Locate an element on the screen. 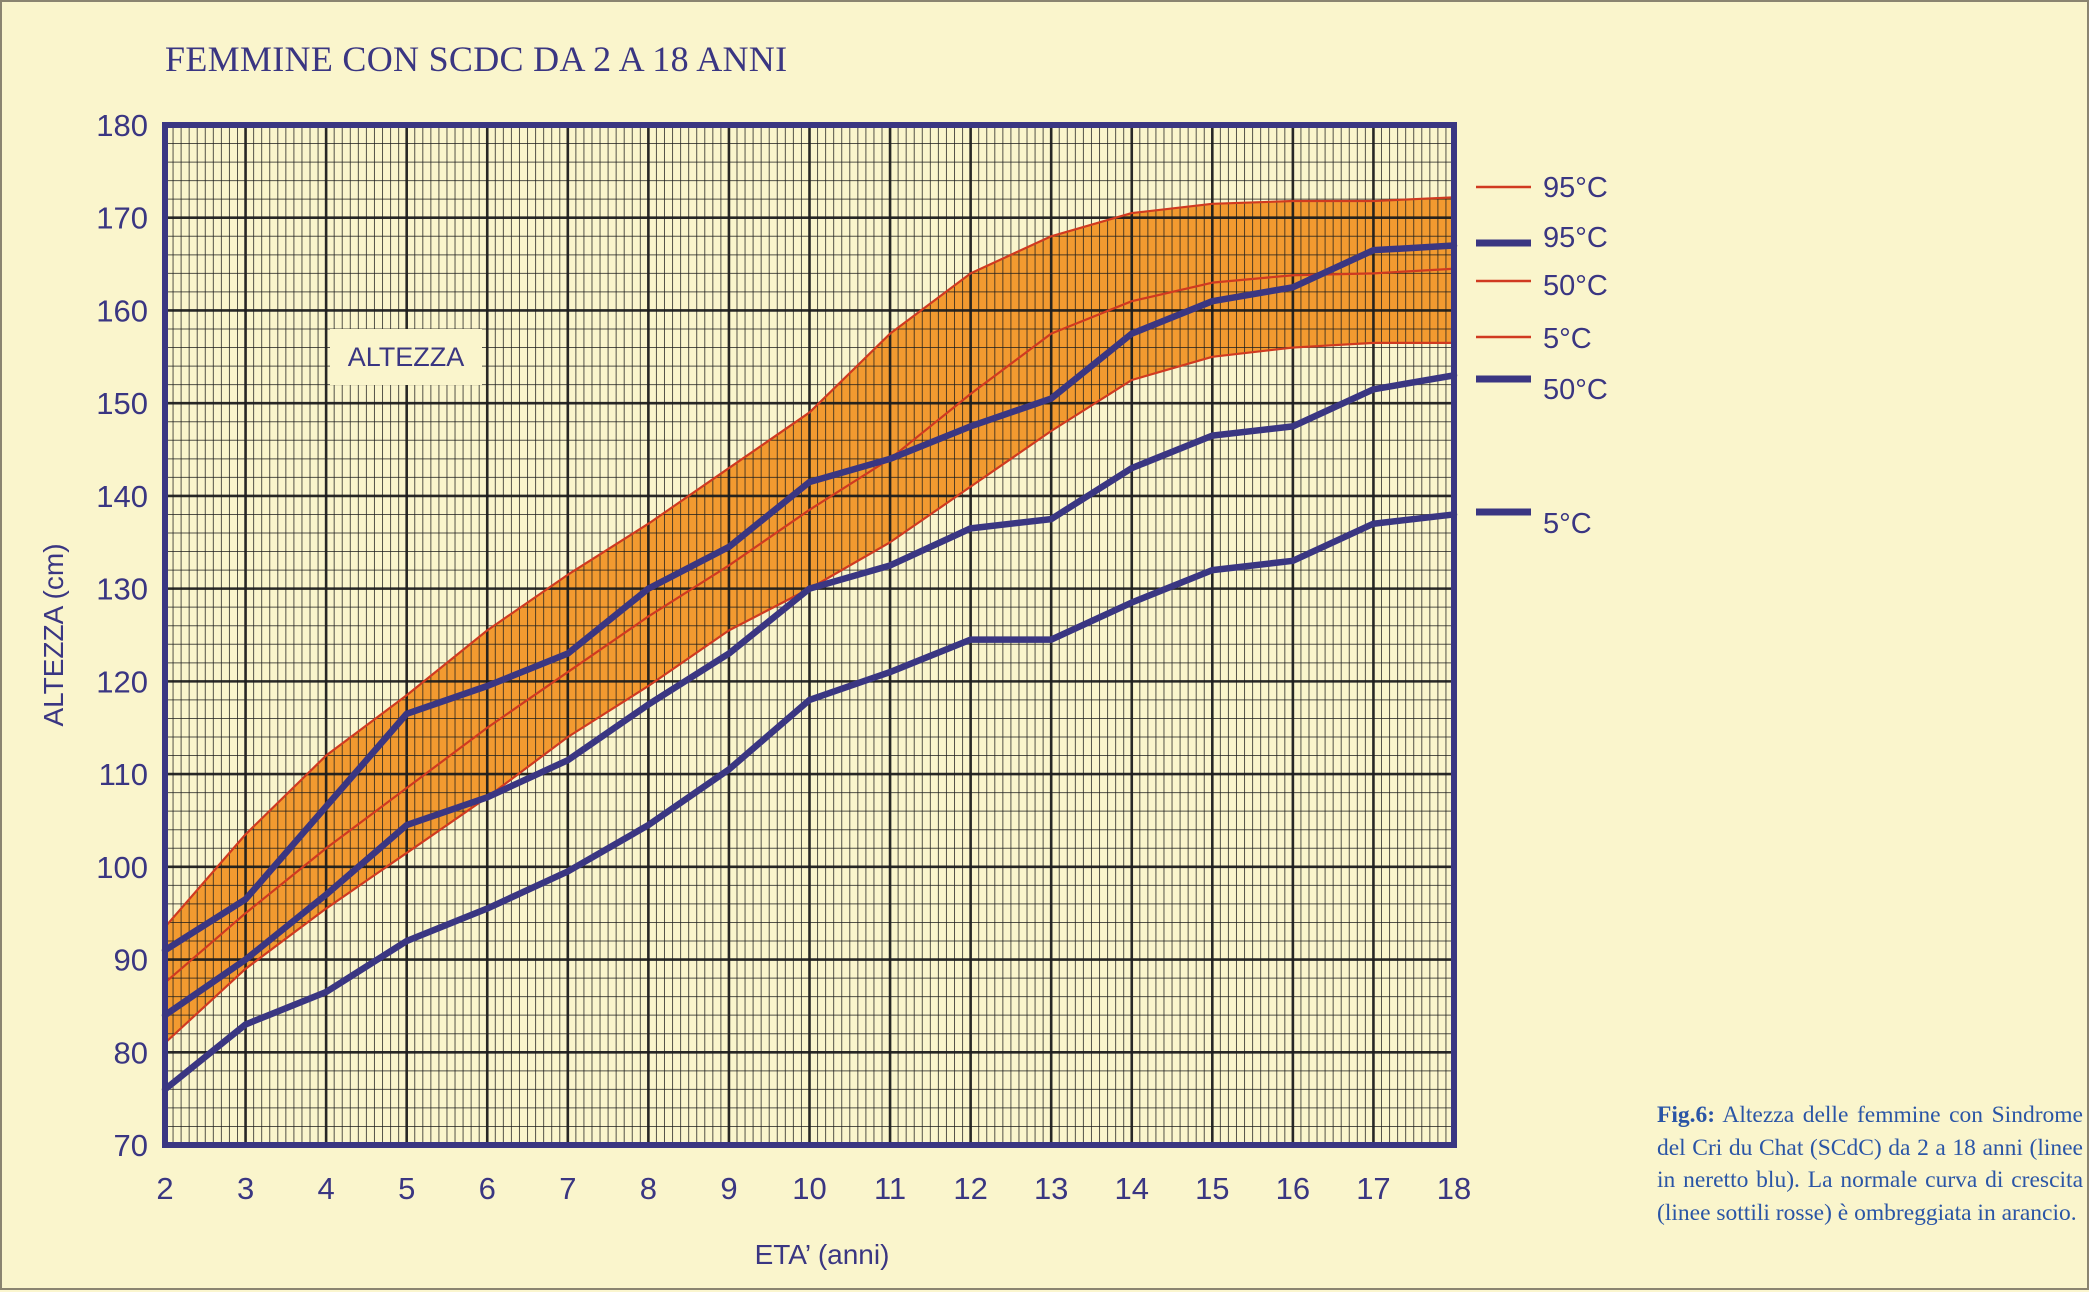 This screenshot has width=2089, height=1292. x-tick-label: 7 is located at coordinates (567, 1188).